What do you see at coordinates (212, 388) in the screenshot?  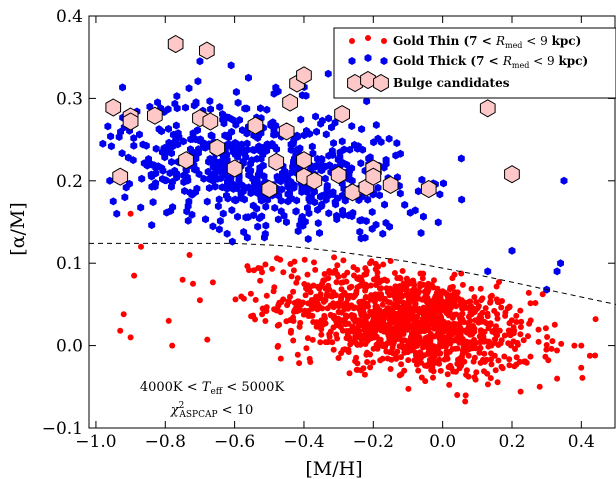 I see `annotation-teff: 4000K < Teff < 5000K` at bounding box center [212, 388].